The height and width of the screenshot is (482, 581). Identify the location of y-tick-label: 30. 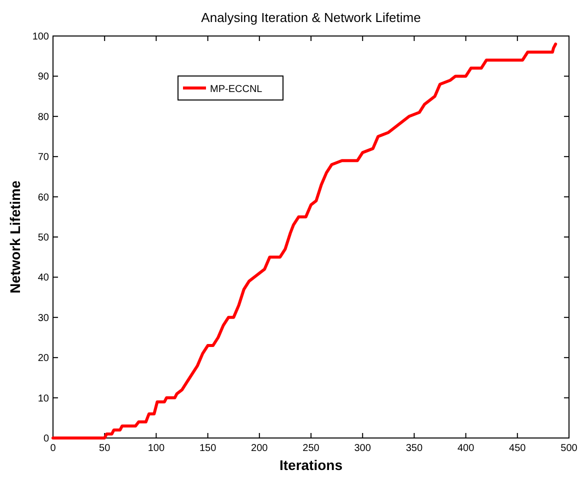
(44, 318).